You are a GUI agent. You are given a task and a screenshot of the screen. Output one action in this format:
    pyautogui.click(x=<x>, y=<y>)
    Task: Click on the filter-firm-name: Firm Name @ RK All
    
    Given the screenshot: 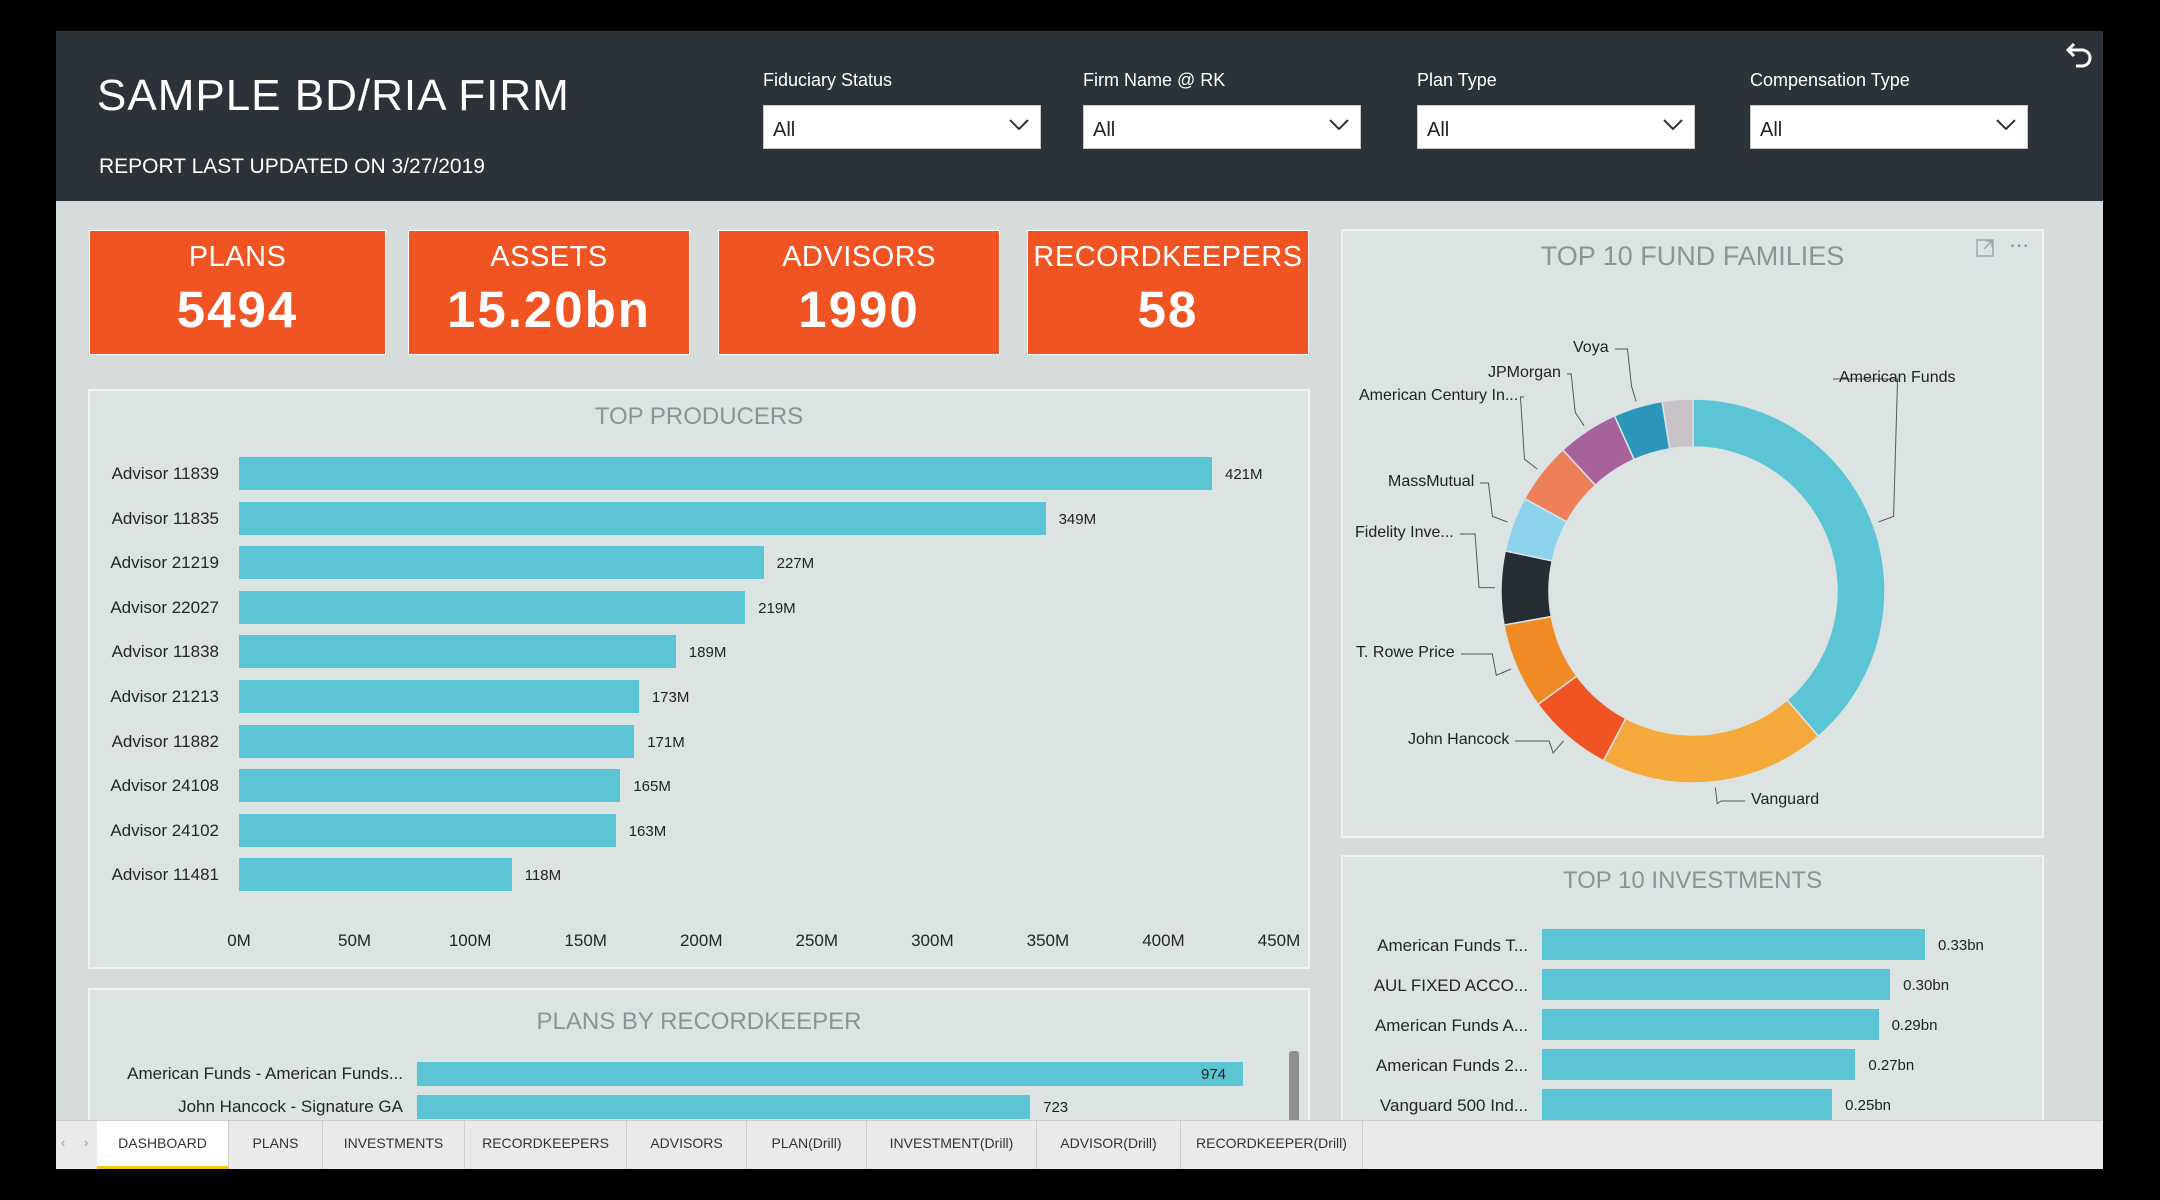 What is the action you would take?
    pyautogui.click(x=1222, y=108)
    